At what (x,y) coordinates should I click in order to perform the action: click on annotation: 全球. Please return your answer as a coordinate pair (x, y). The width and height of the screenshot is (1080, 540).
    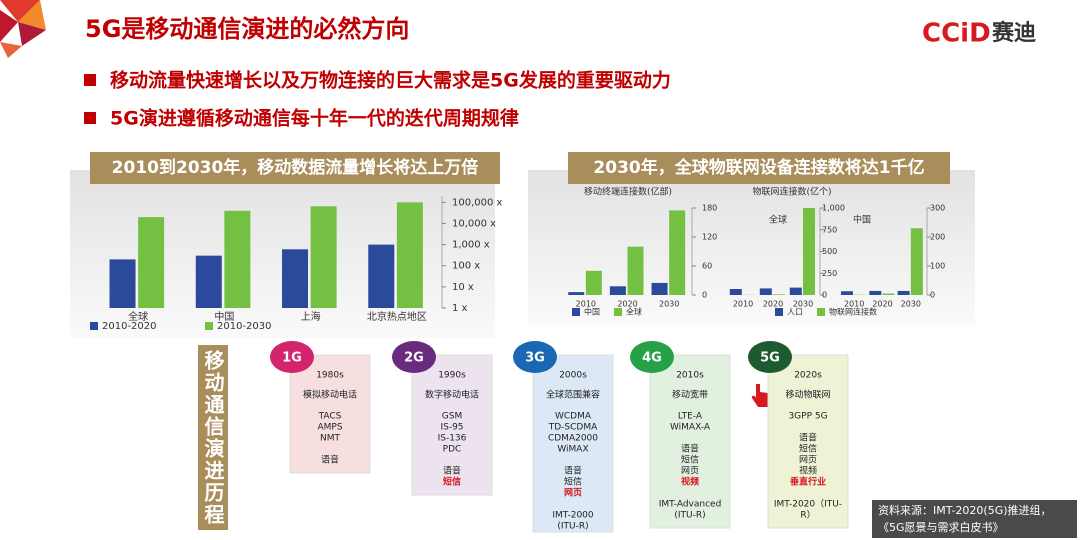
    Looking at the image, I should click on (778, 220).